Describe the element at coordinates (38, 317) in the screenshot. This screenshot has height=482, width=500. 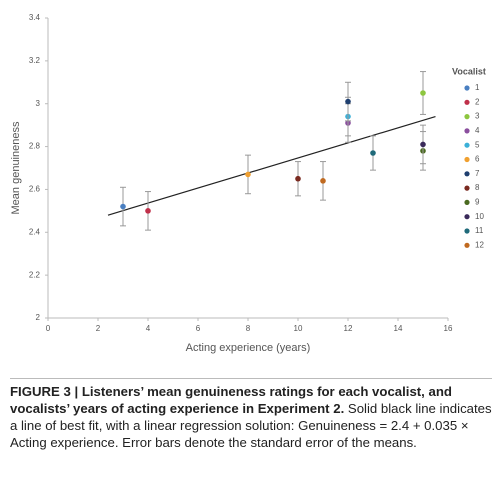
I see `y-tick-label: 2` at that location.